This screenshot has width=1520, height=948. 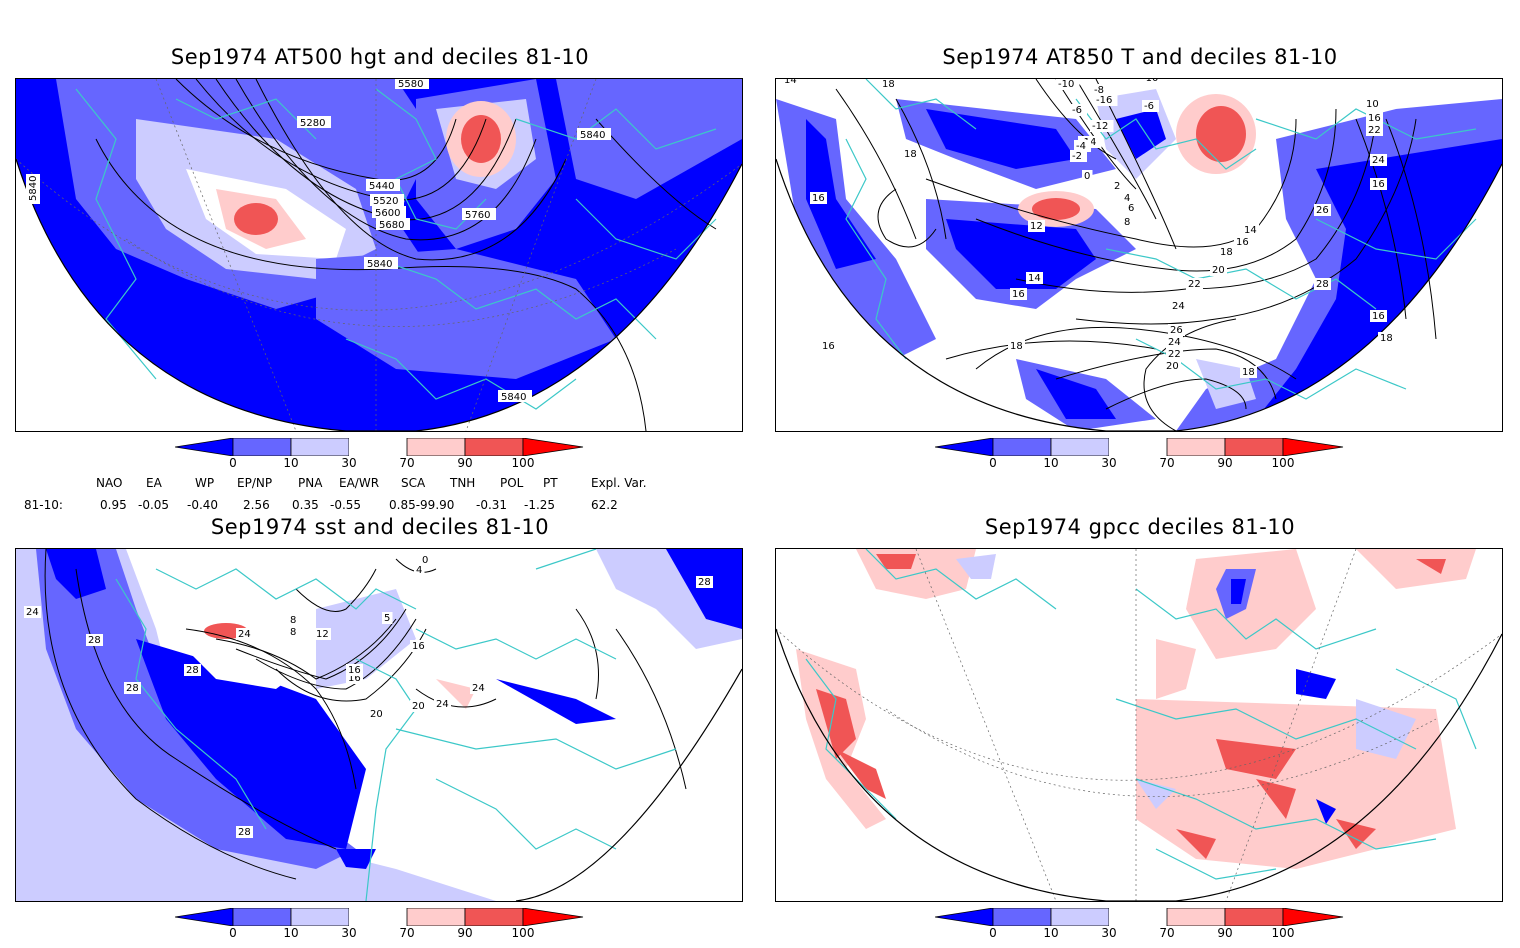 I want to click on index-header-sca: SCA, so click(x=413, y=483).